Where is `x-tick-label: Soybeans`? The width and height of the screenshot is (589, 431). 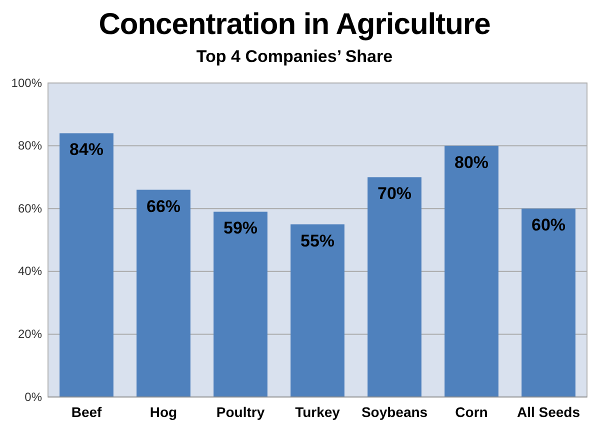 x-tick-label: Soybeans is located at coordinates (394, 412).